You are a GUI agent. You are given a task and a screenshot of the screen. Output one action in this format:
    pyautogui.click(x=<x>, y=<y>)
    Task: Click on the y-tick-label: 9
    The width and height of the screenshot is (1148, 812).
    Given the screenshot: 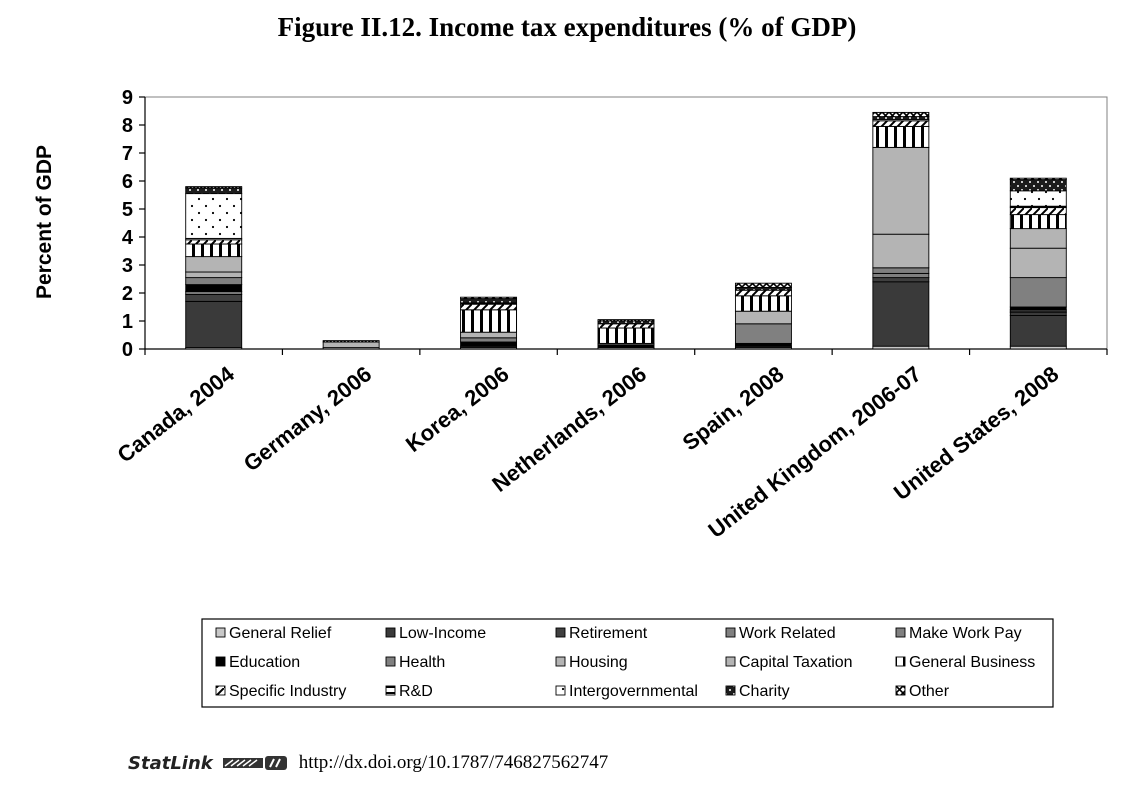 What is the action you would take?
    pyautogui.click(x=127, y=98)
    